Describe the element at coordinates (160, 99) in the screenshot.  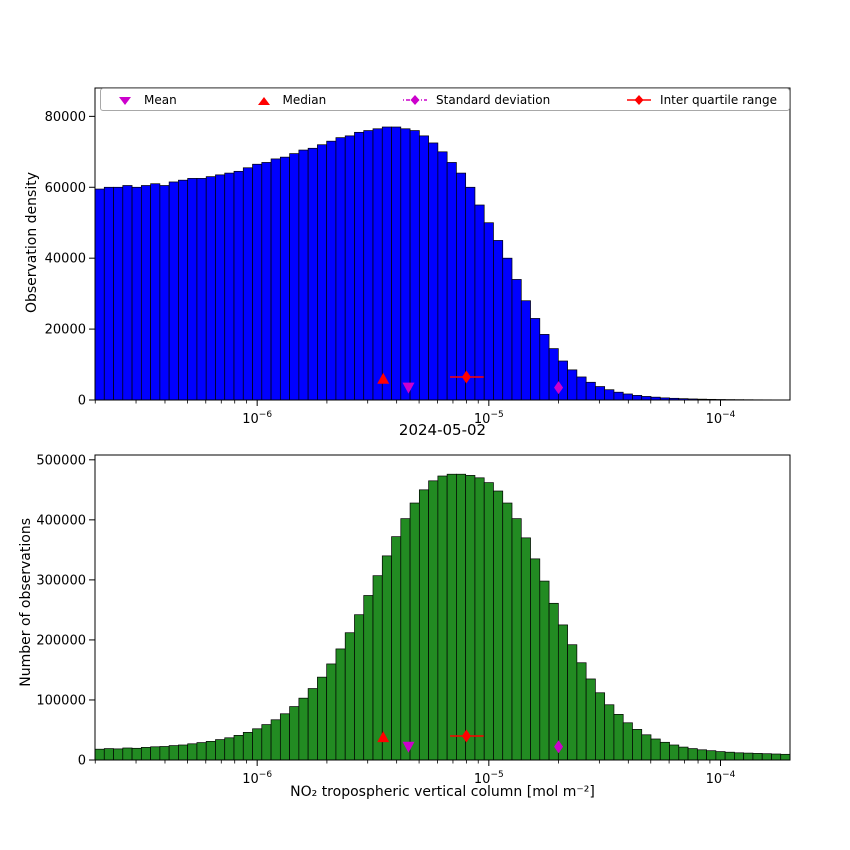
I see `legend-label-mean: Mean` at that location.